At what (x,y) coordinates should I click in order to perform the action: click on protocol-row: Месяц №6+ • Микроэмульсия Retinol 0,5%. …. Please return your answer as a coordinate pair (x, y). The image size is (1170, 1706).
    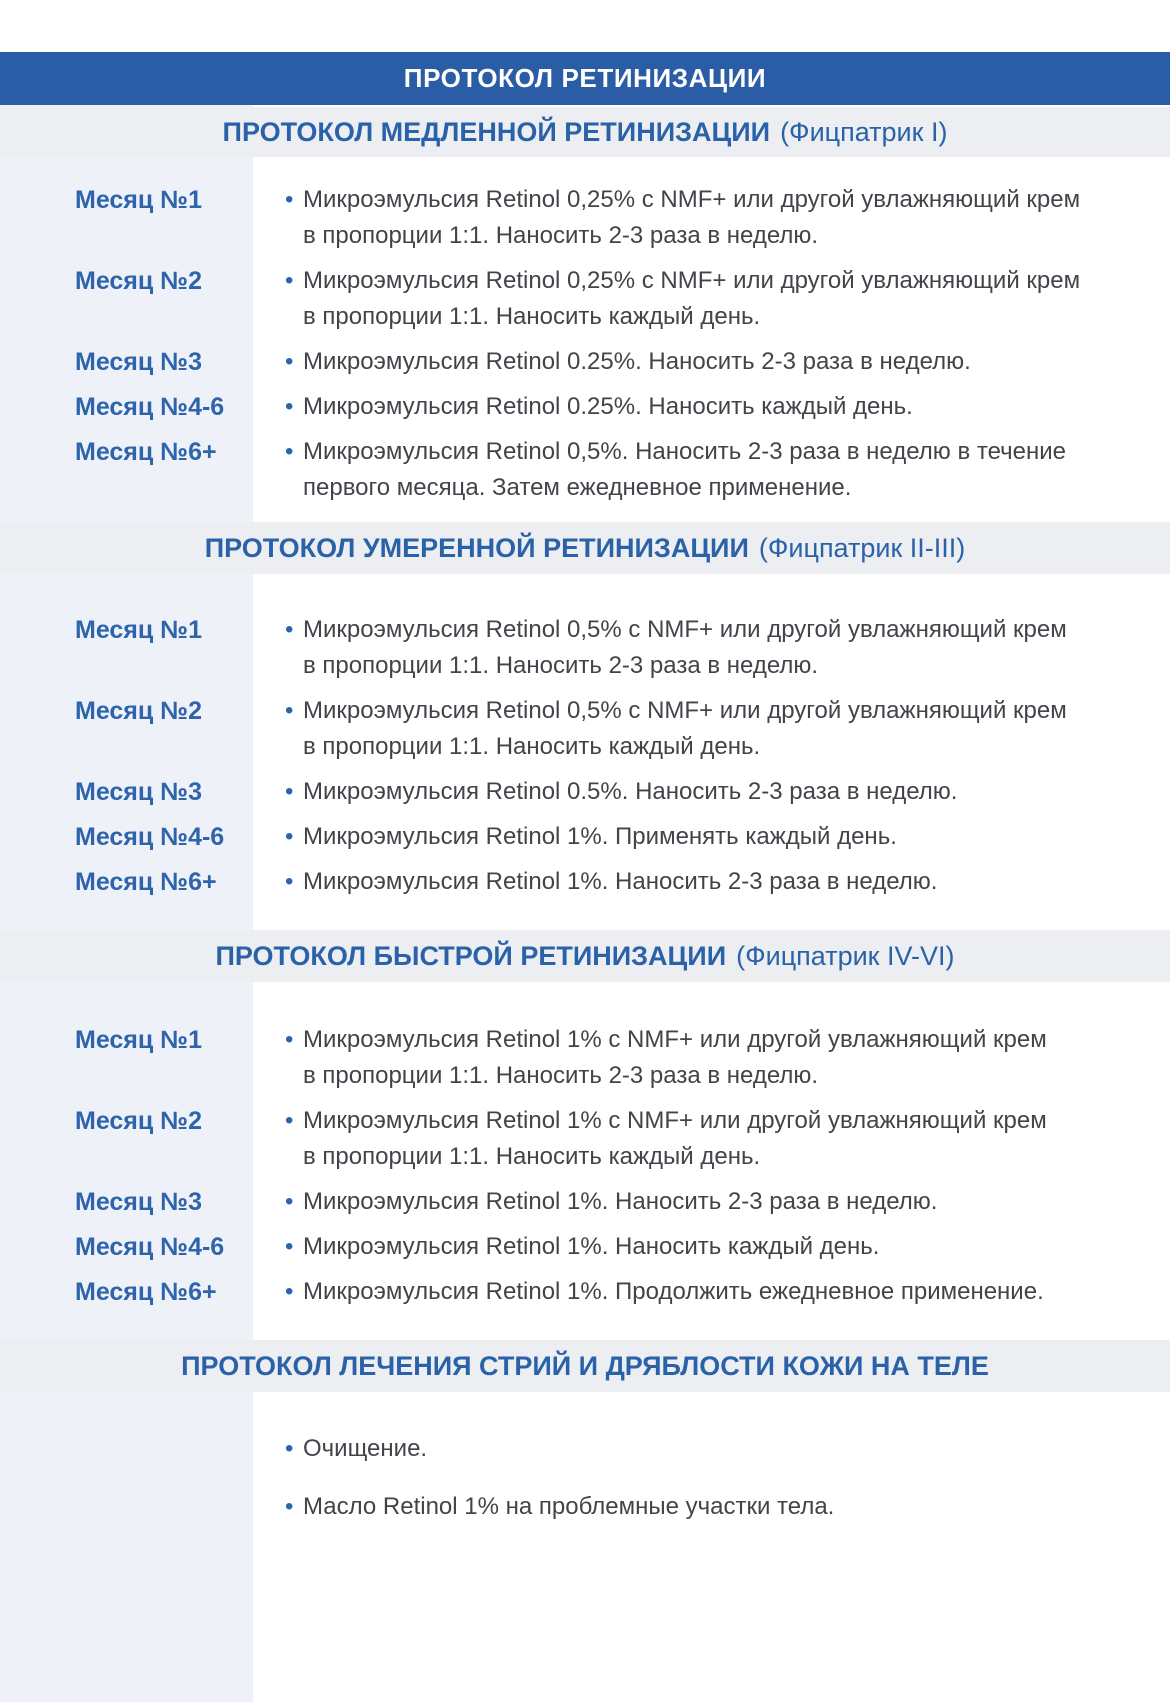
    Looking at the image, I should click on (585, 470).